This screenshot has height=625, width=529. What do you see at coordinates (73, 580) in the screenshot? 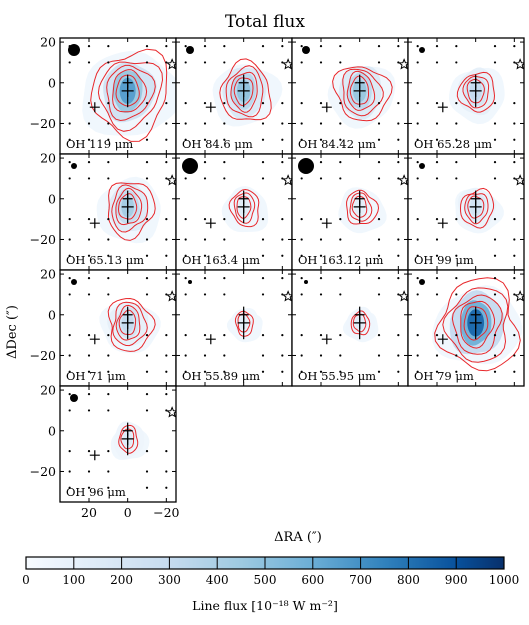
I see `colorbar-tick-label: 100` at bounding box center [73, 580].